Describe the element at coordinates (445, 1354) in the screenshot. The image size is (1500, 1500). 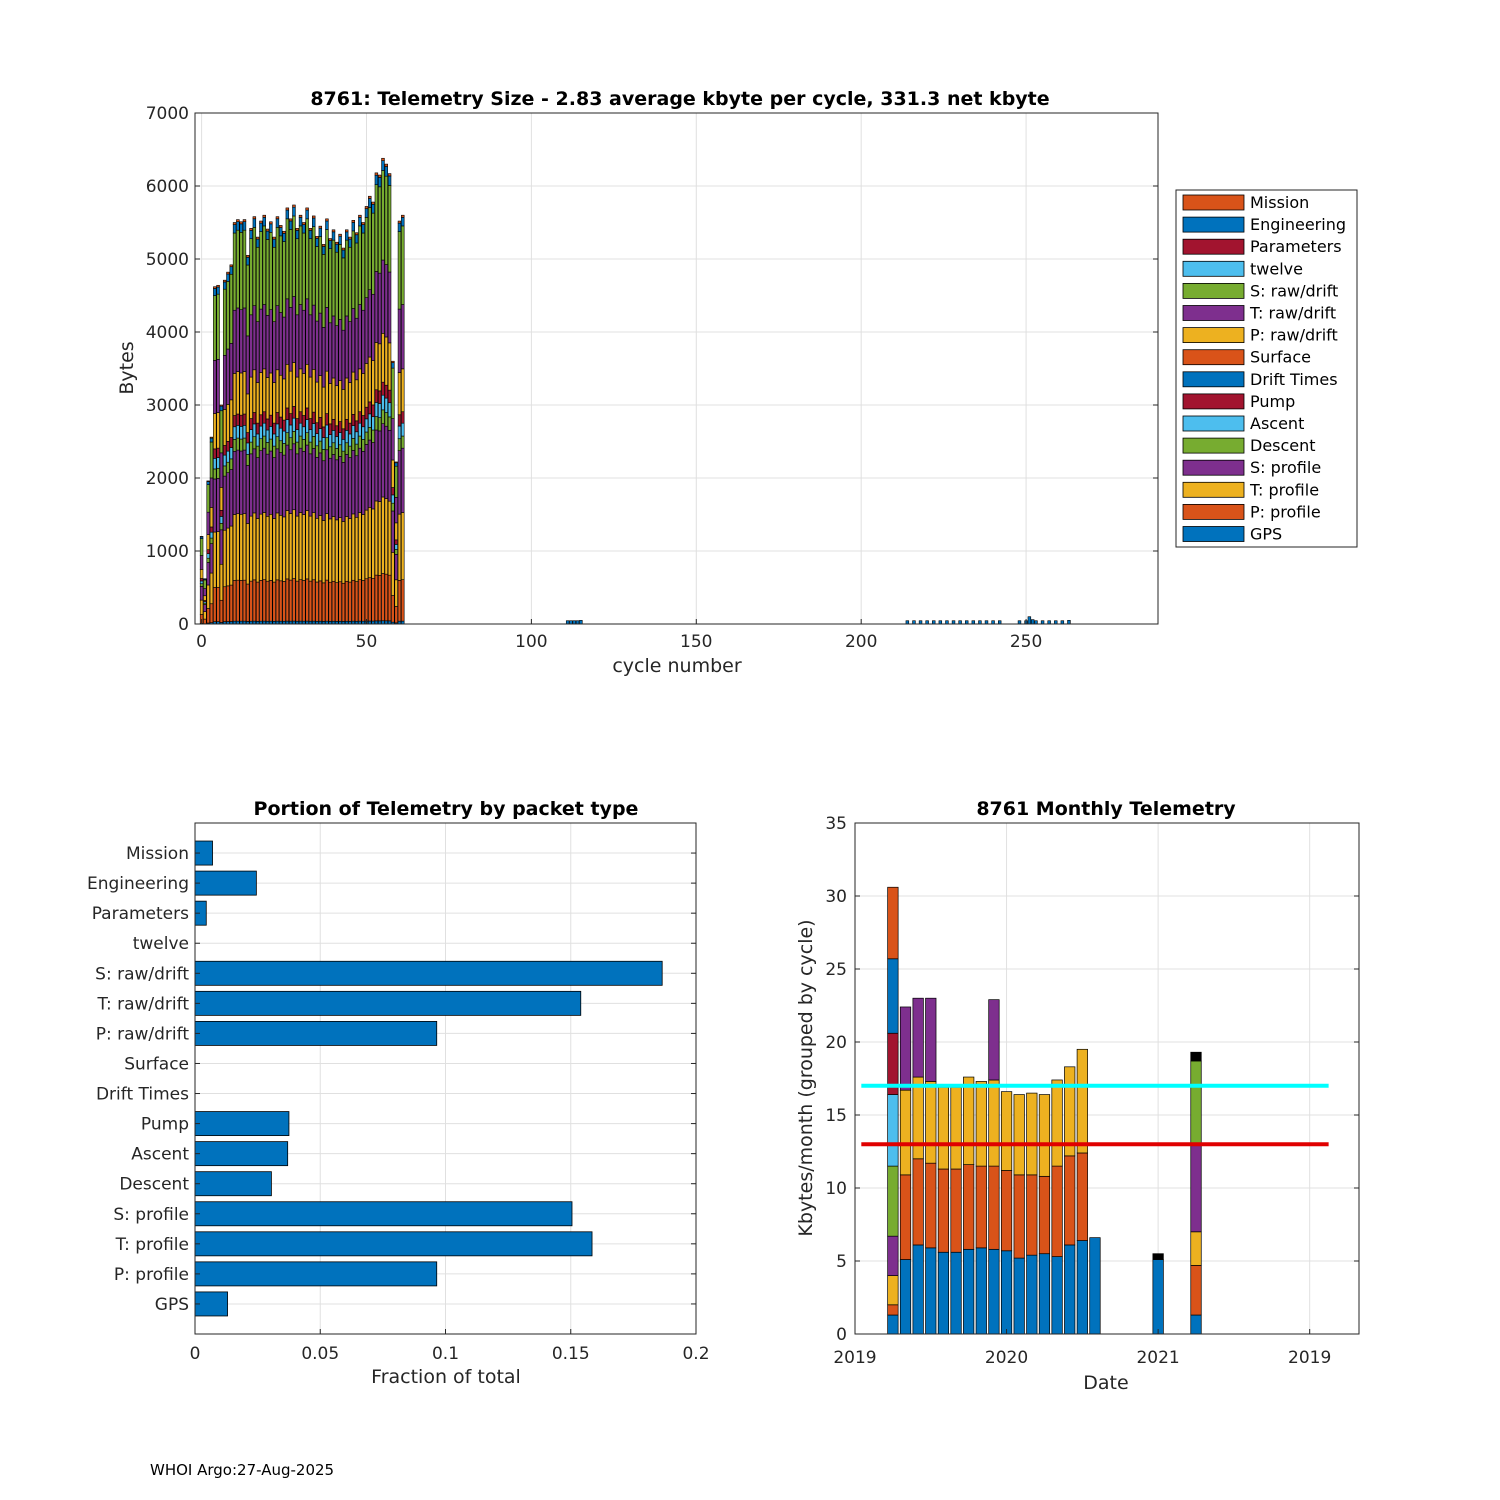
I see `x-tick-label: 0.1` at that location.